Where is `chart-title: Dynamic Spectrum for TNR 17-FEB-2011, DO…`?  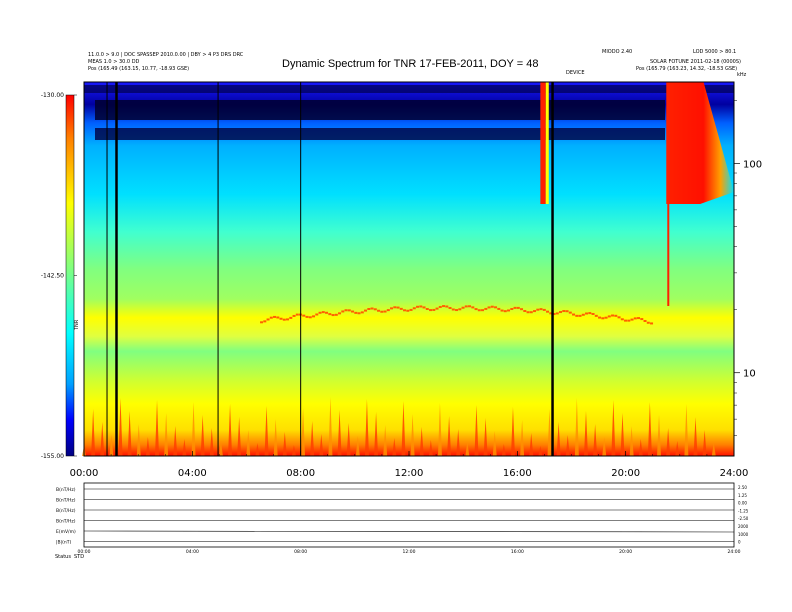
chart-title: Dynamic Spectrum for TNR 17-FEB-2011, DO… is located at coordinates (410, 64).